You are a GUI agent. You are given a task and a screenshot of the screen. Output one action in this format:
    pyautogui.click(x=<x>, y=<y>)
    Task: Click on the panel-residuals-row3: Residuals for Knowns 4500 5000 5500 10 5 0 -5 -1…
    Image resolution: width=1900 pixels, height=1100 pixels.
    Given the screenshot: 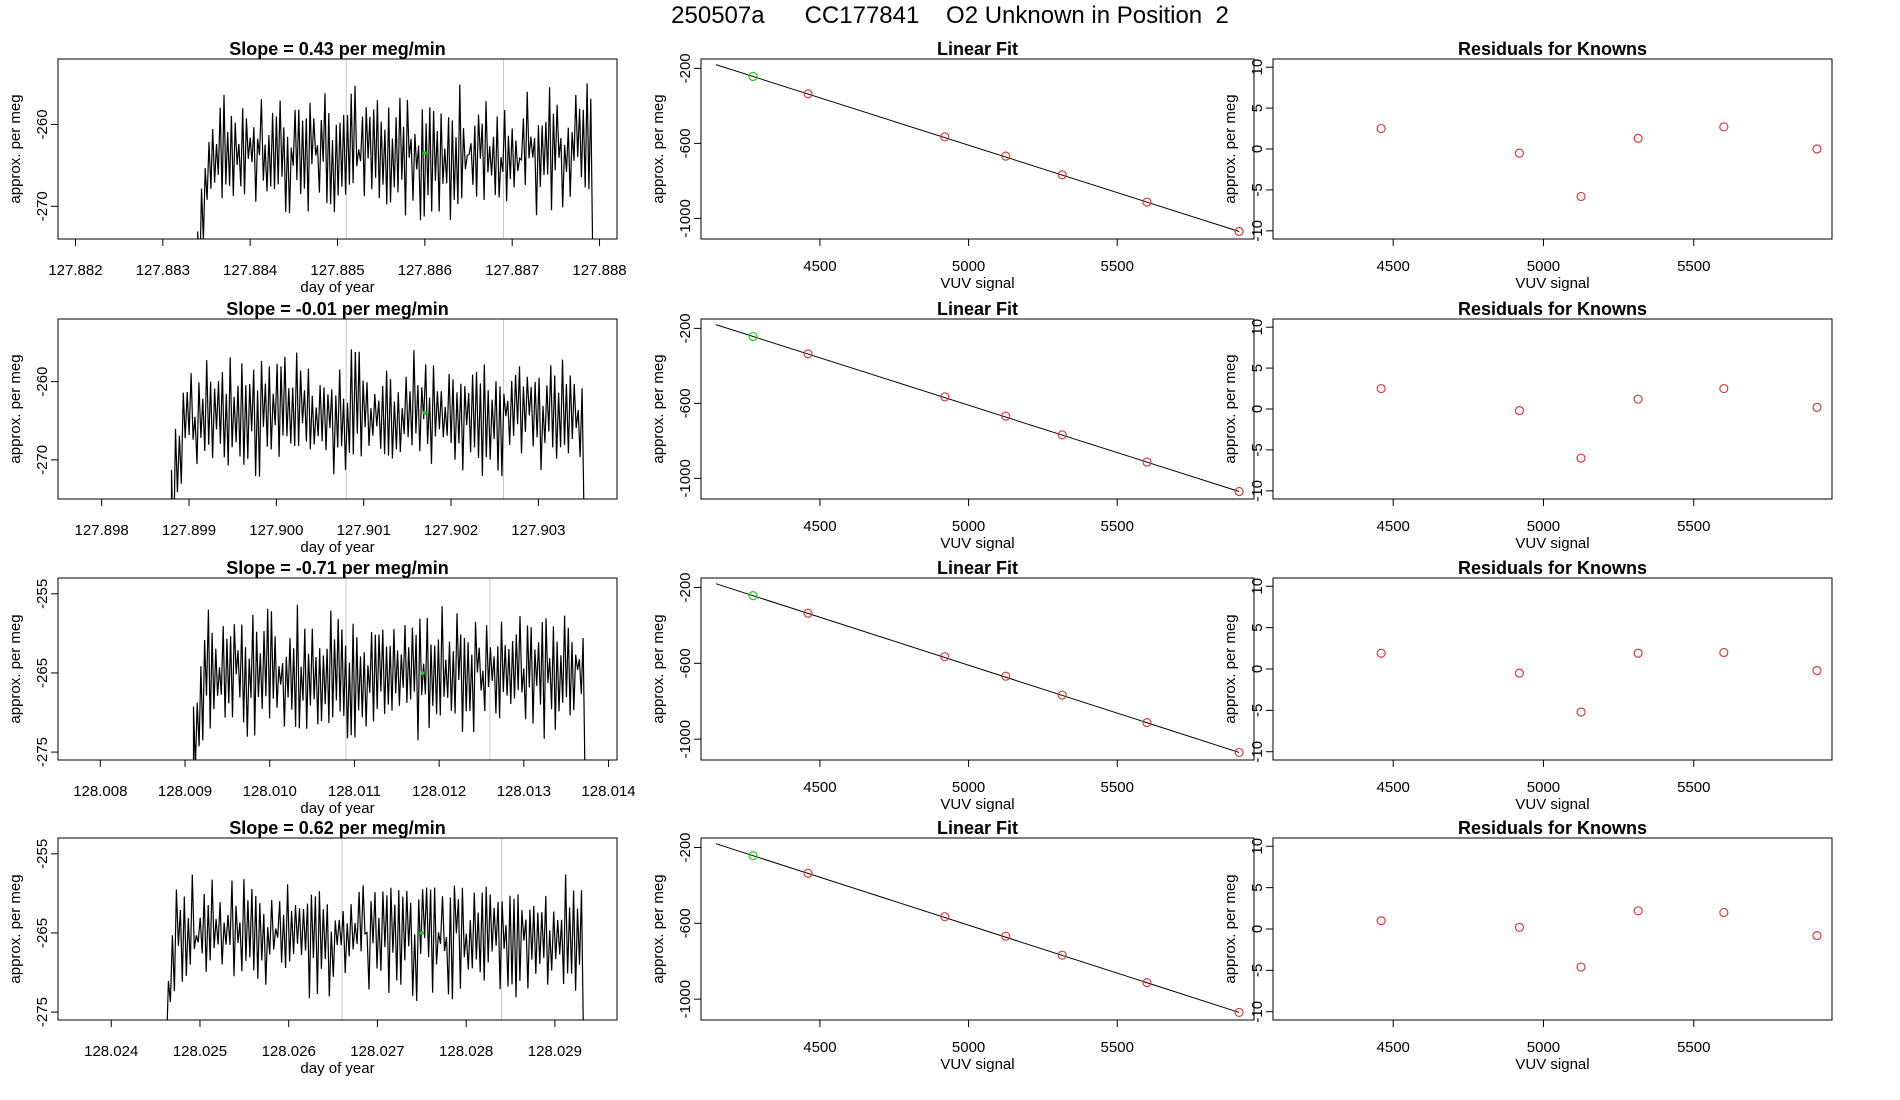 What is the action you would take?
    pyautogui.click(x=1527, y=685)
    